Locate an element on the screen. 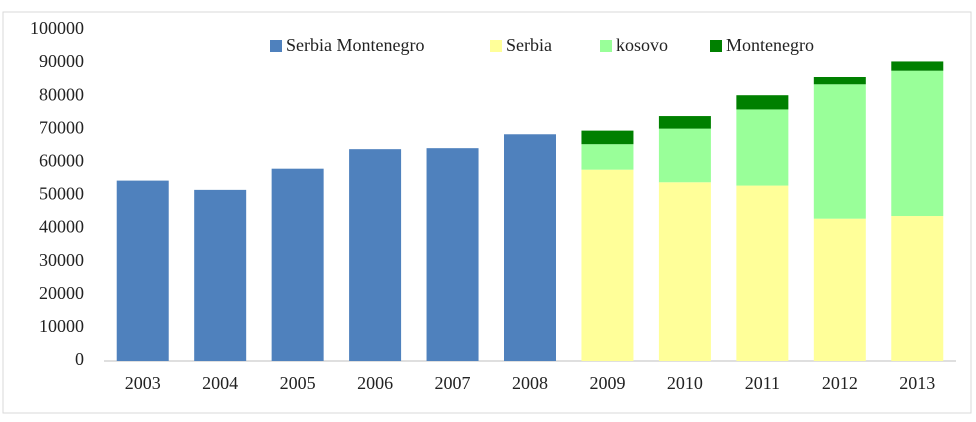  legend-label: kosovo is located at coordinates (642, 45).